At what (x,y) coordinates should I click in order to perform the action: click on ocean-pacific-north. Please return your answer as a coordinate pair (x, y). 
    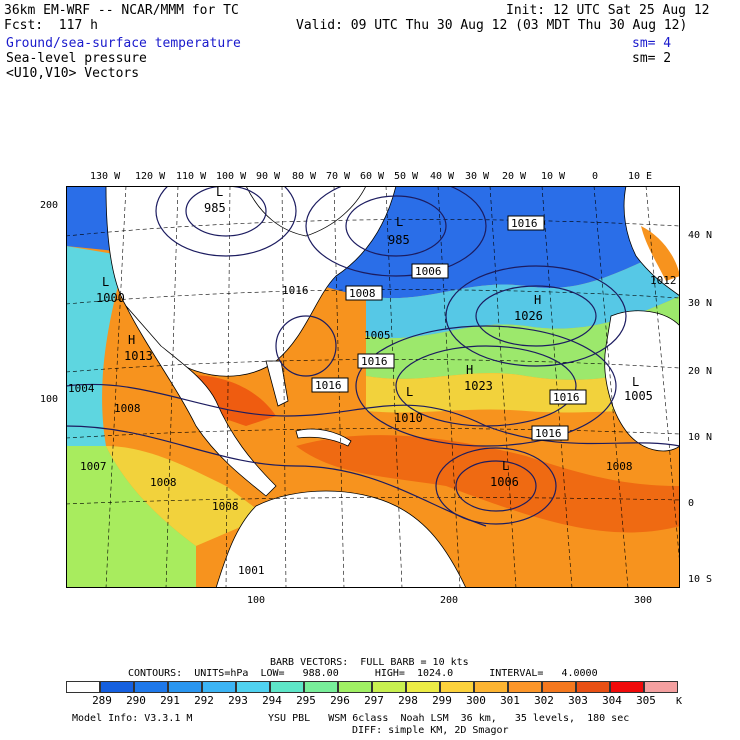
    Looking at the image, I should click on (96, 356).